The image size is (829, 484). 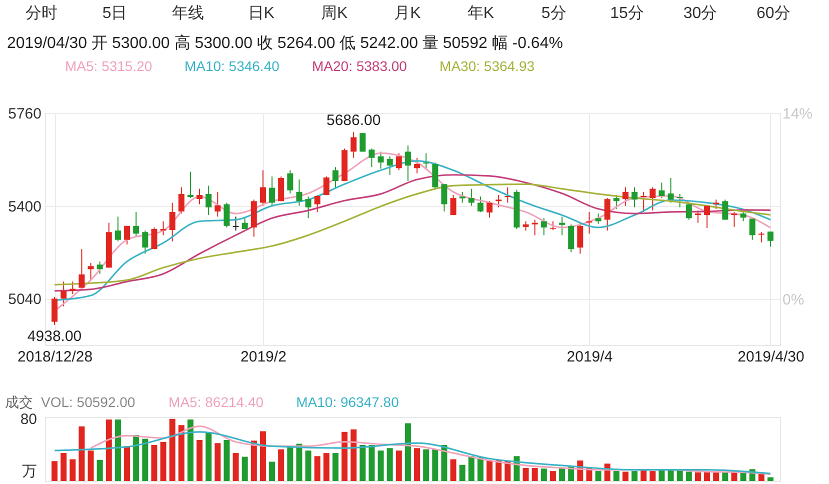 What do you see at coordinates (360, 66) in the screenshot?
I see `text: MA20: 5383.00` at bounding box center [360, 66].